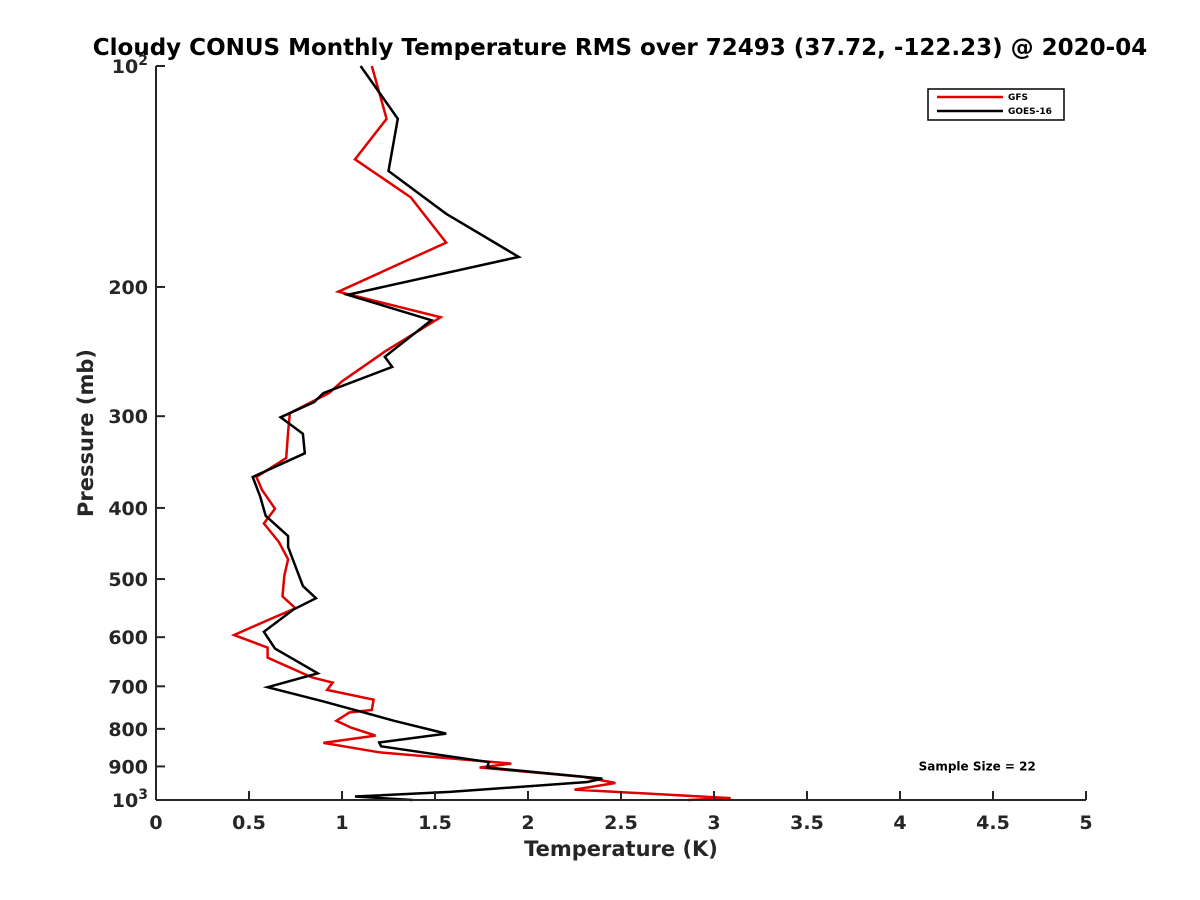  What do you see at coordinates (86, 433) in the screenshot?
I see `y-axis-label: Pressure (mb)` at bounding box center [86, 433].